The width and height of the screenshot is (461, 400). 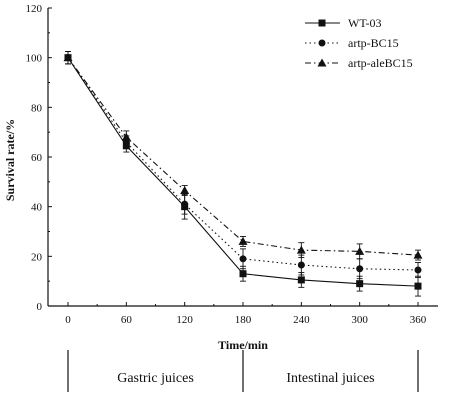 What do you see at coordinates (37, 257) in the screenshot?
I see `y-tick-label: 20` at bounding box center [37, 257].